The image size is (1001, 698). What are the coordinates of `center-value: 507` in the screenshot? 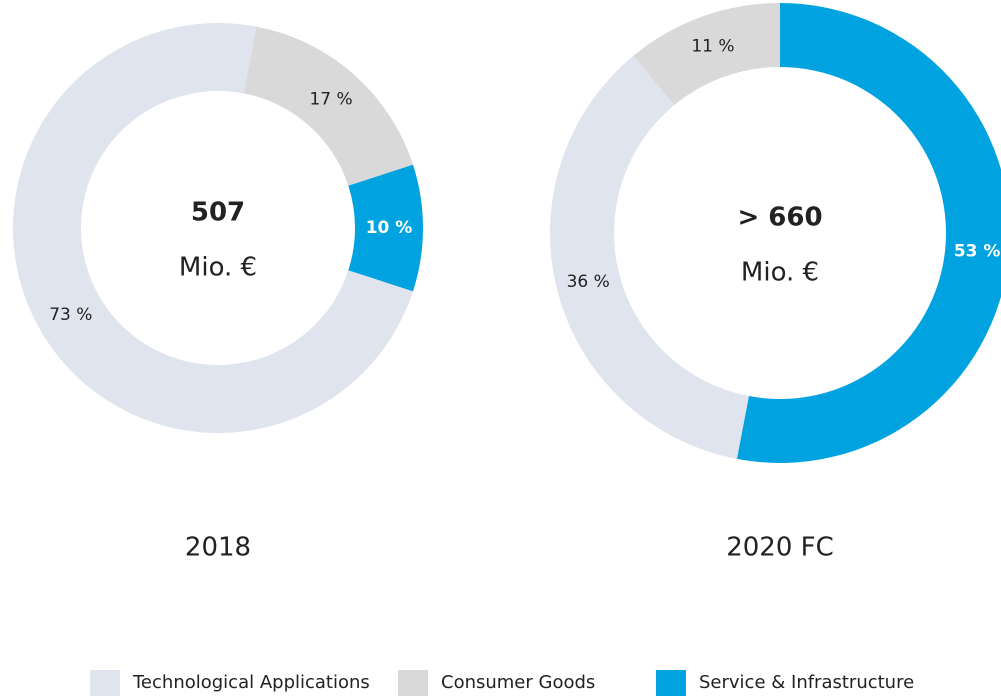 It's located at (218, 213).